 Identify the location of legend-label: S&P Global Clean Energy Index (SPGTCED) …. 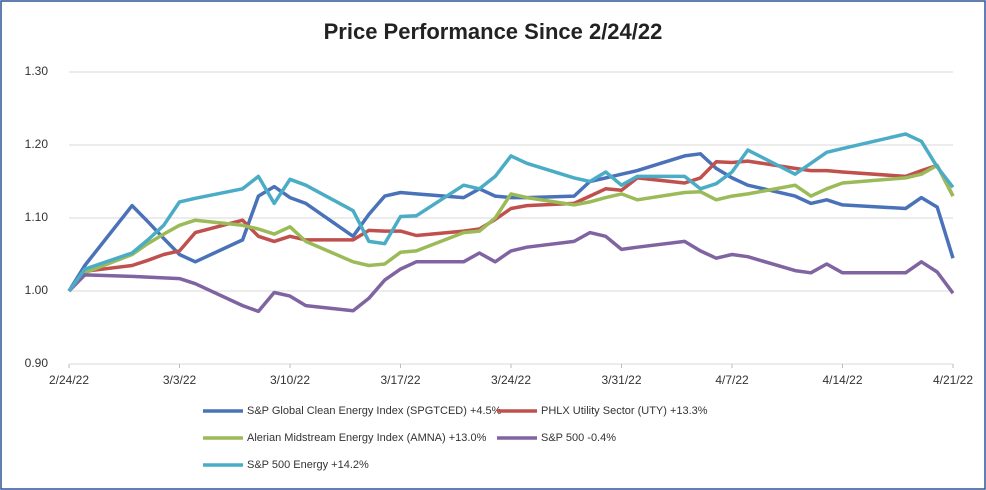
(374, 411).